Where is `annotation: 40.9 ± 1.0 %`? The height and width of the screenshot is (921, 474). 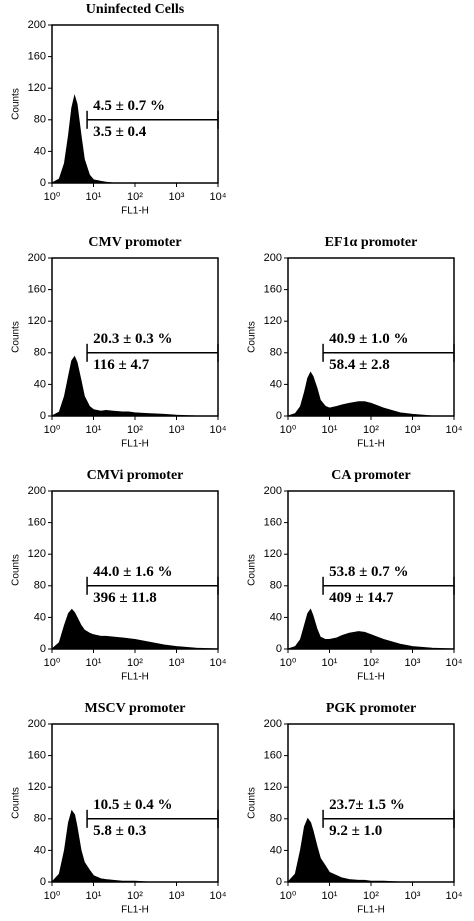 annotation: 40.9 ± 1.0 % is located at coordinates (368, 339).